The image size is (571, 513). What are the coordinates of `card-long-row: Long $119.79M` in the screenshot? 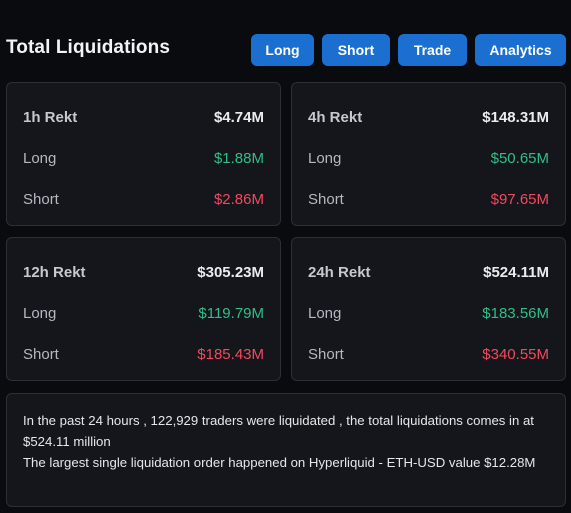 It's located at (143, 313).